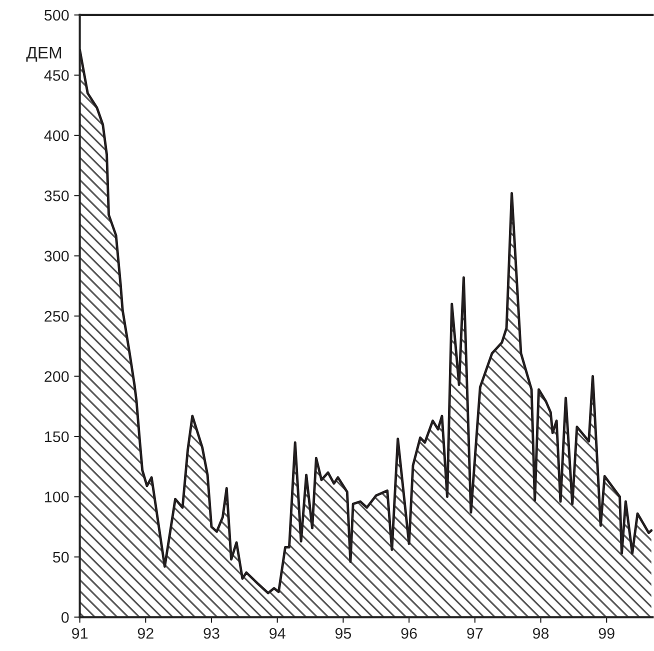 This screenshot has width=654, height=651. What do you see at coordinates (278, 633) in the screenshot?
I see `x-tick-label: 94` at bounding box center [278, 633].